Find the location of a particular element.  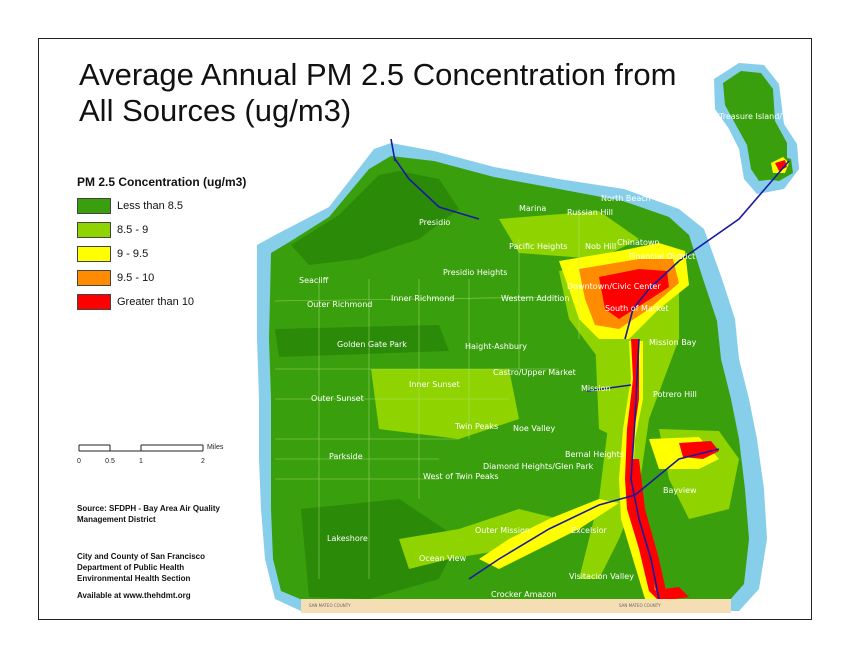

neighborhood-label: Seacliff is located at coordinates (314, 280).